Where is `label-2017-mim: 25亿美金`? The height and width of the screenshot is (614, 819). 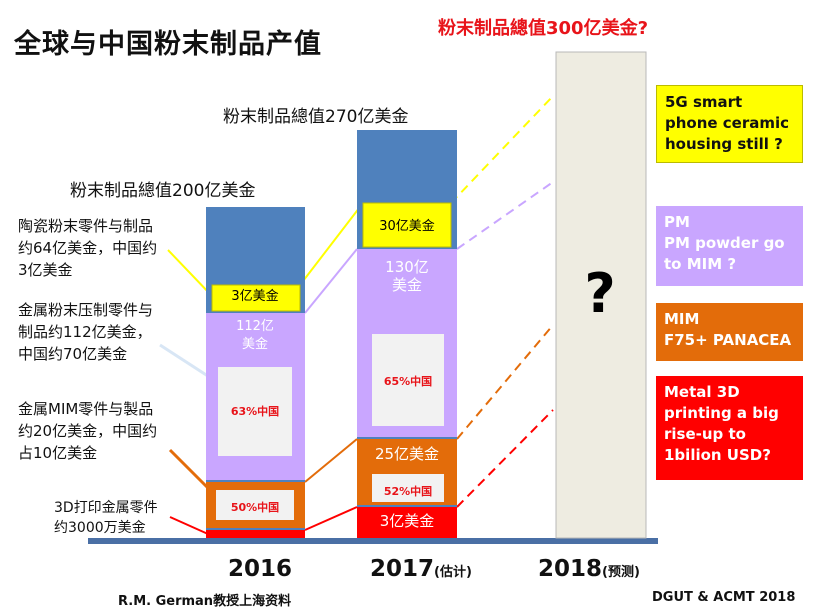
label-2017-mim: 25亿美金 is located at coordinates (407, 454).